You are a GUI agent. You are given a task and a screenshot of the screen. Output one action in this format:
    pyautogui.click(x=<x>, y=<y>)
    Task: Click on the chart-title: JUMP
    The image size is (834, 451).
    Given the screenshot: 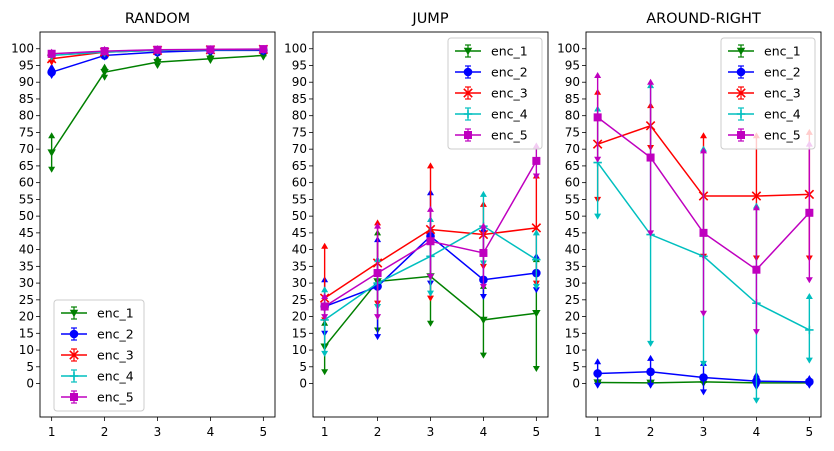 What is the action you would take?
    pyautogui.click(x=429, y=19)
    